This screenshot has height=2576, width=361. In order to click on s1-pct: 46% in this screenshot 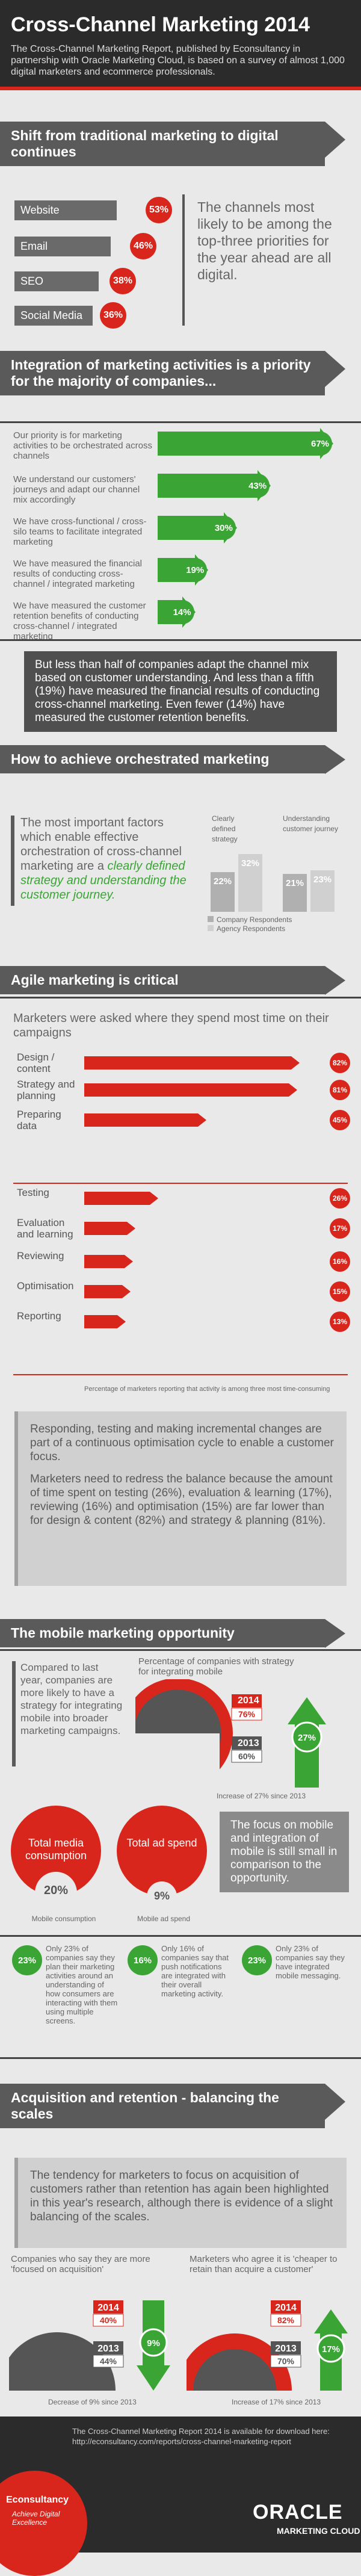, I will do `click(143, 246)`.